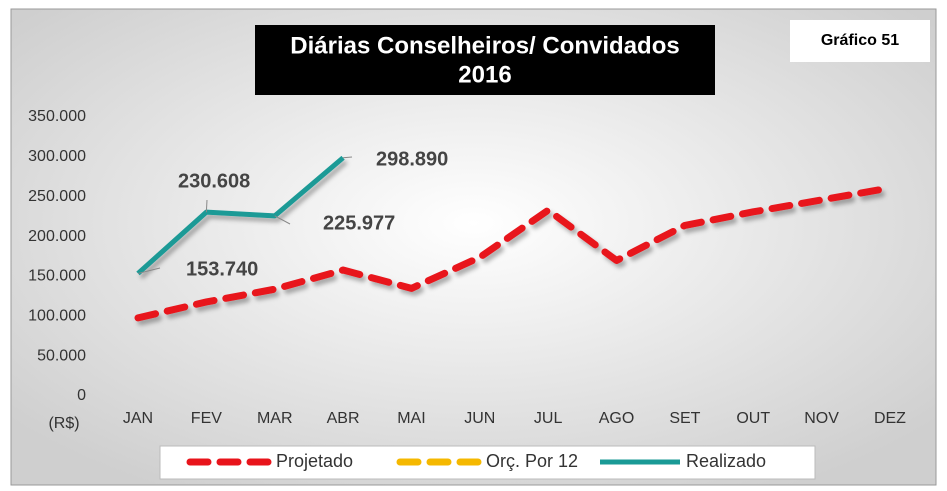  Describe the element at coordinates (684, 418) in the screenshot. I see `x-tick-label: SET` at that location.